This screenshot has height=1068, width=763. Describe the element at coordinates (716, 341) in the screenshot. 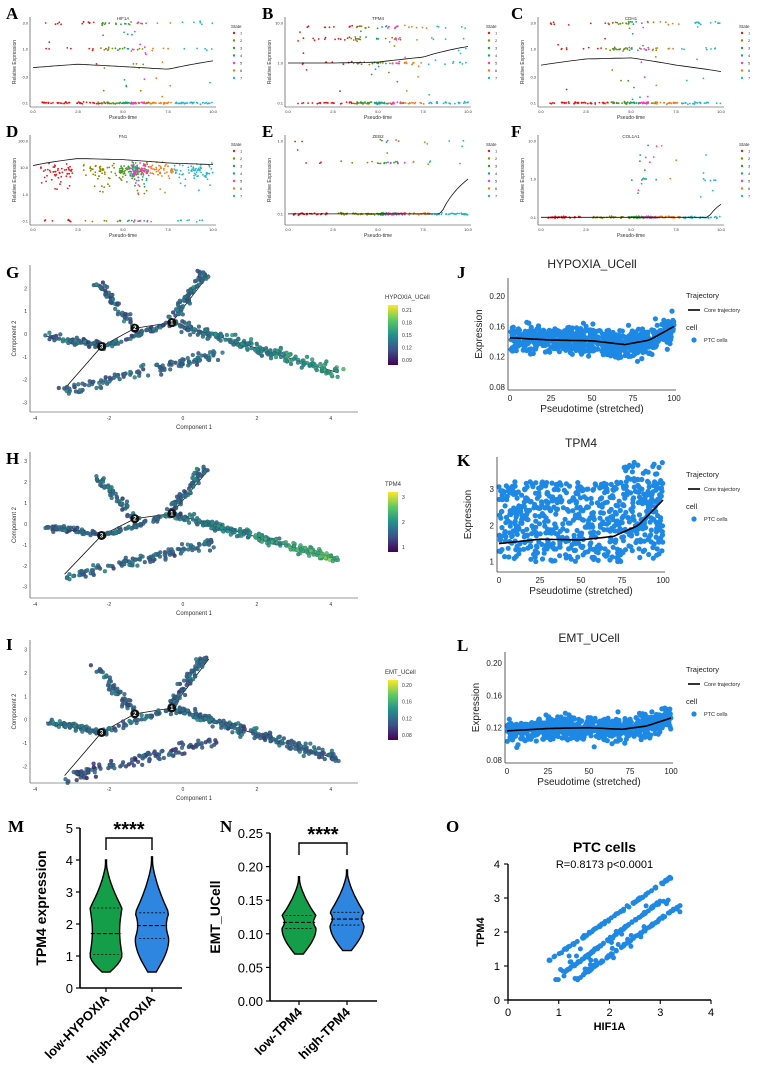

I see `cell-legend-label: PTC cells` at that location.